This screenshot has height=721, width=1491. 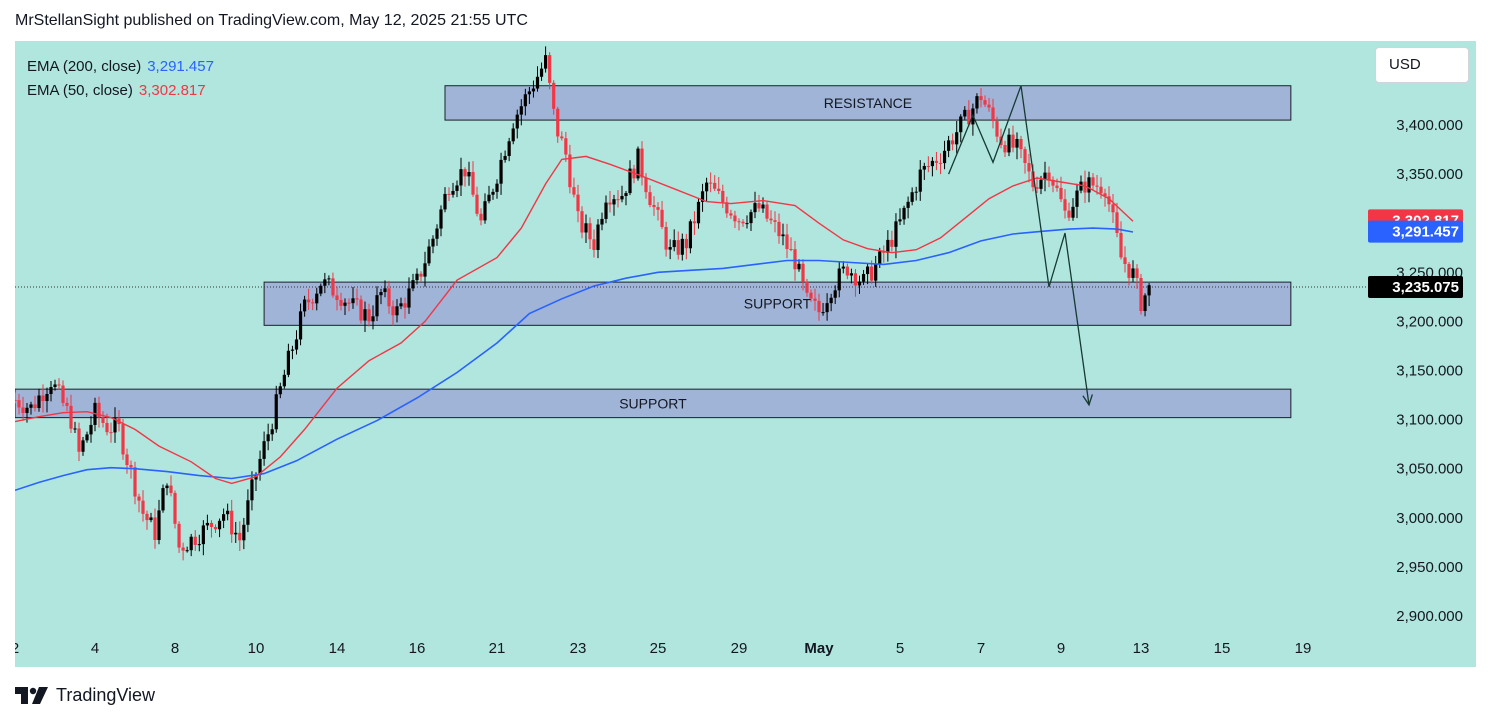 I want to click on currency-button: USD, so click(x=1422, y=65).